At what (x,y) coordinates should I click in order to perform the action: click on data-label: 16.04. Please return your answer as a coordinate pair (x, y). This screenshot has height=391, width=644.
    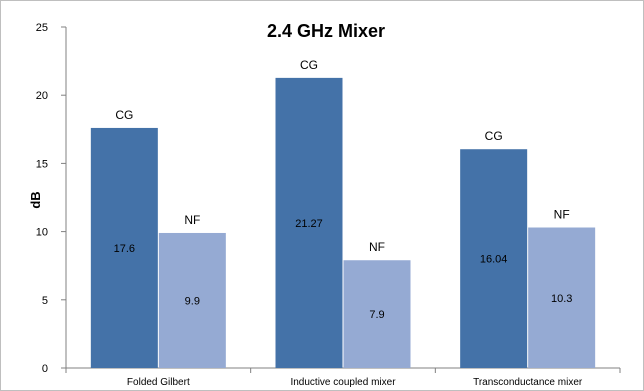
    Looking at the image, I should click on (494, 260).